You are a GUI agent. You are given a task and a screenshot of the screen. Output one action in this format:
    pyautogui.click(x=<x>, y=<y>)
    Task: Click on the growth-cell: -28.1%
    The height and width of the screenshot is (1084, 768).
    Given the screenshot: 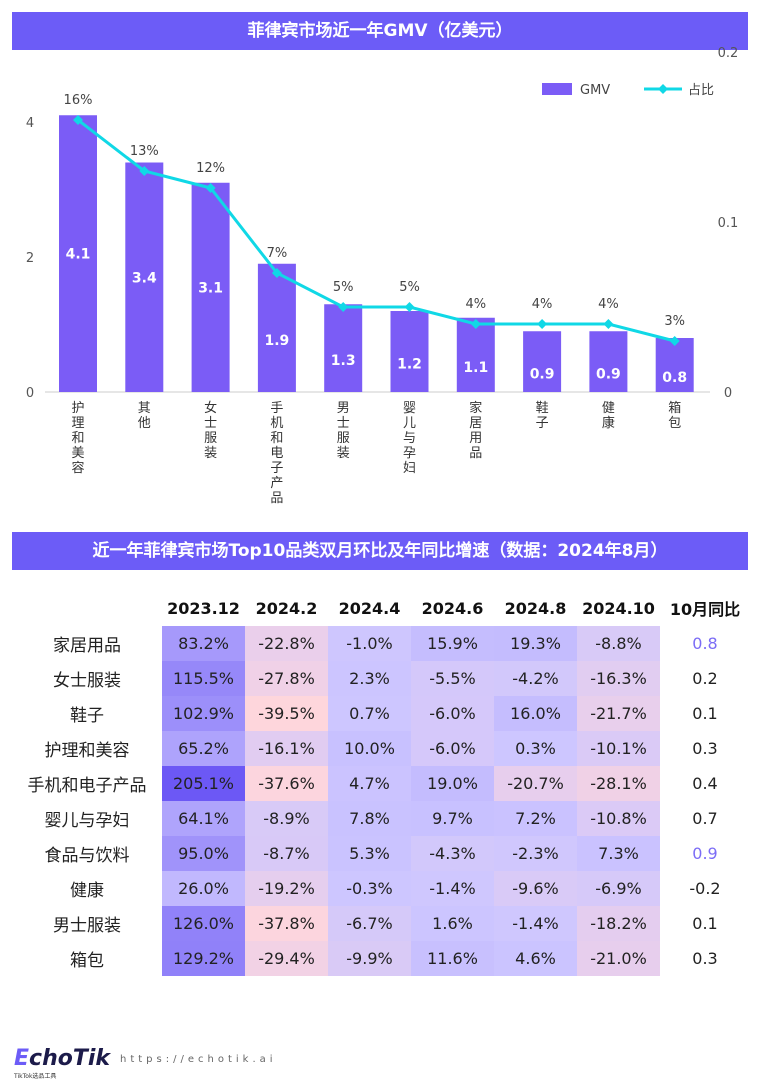 What is the action you would take?
    pyautogui.click(x=618, y=783)
    